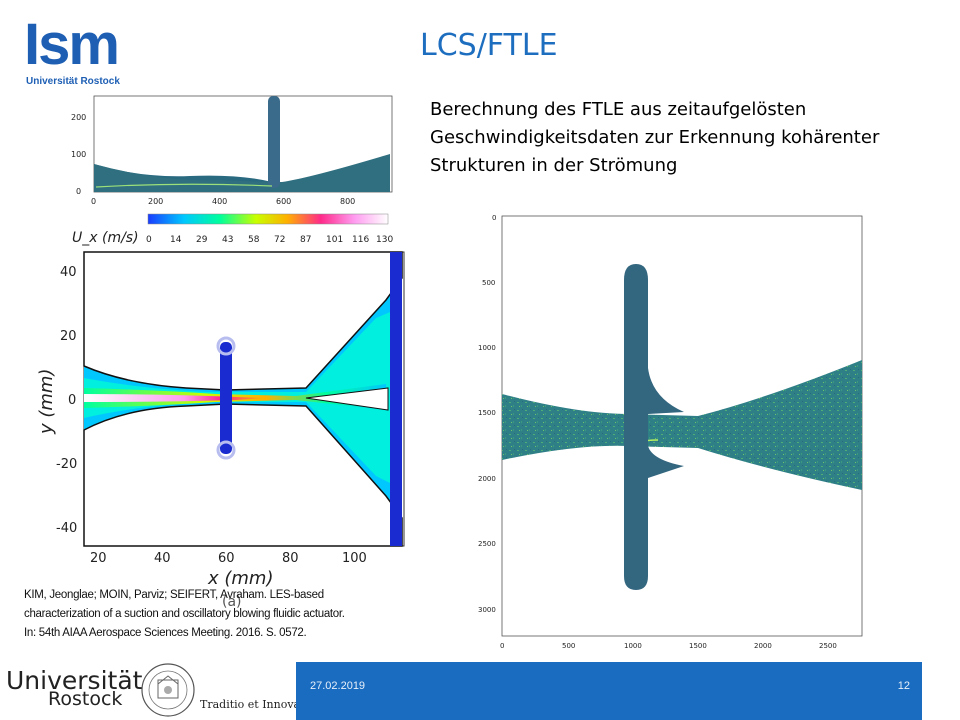 This screenshot has height=720, width=960. I want to click on top-y-tick: 100, so click(78, 154).